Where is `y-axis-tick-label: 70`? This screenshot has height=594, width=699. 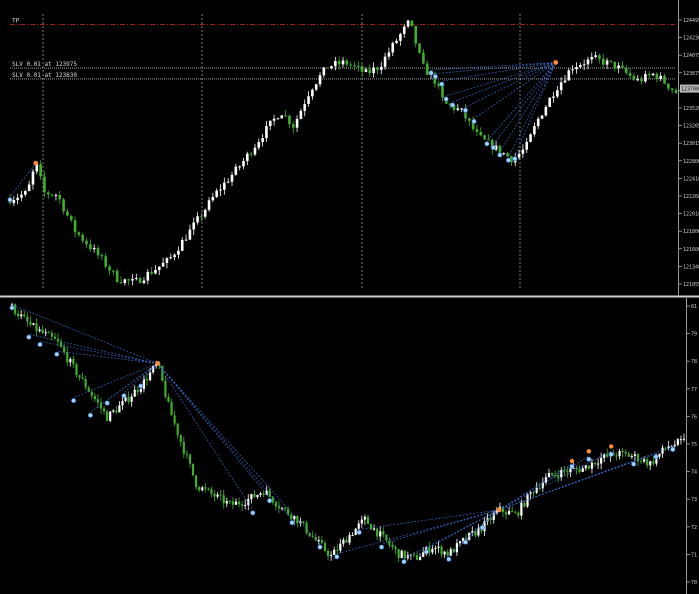 y-axis-tick-label: 70 is located at coordinates (694, 583).